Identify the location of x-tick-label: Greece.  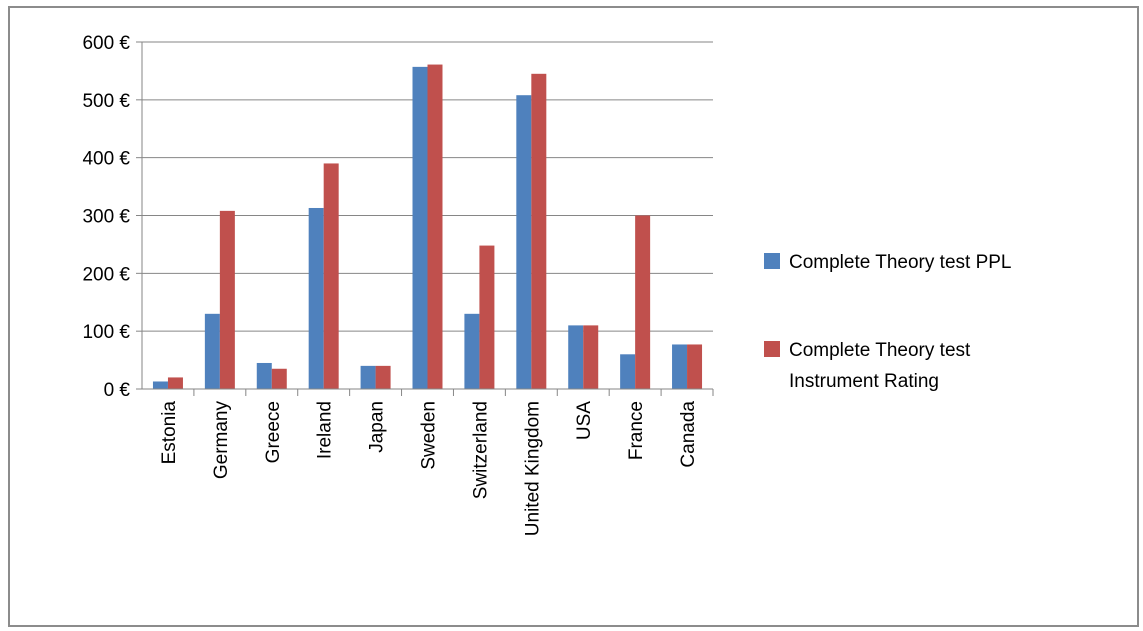
(273, 432).